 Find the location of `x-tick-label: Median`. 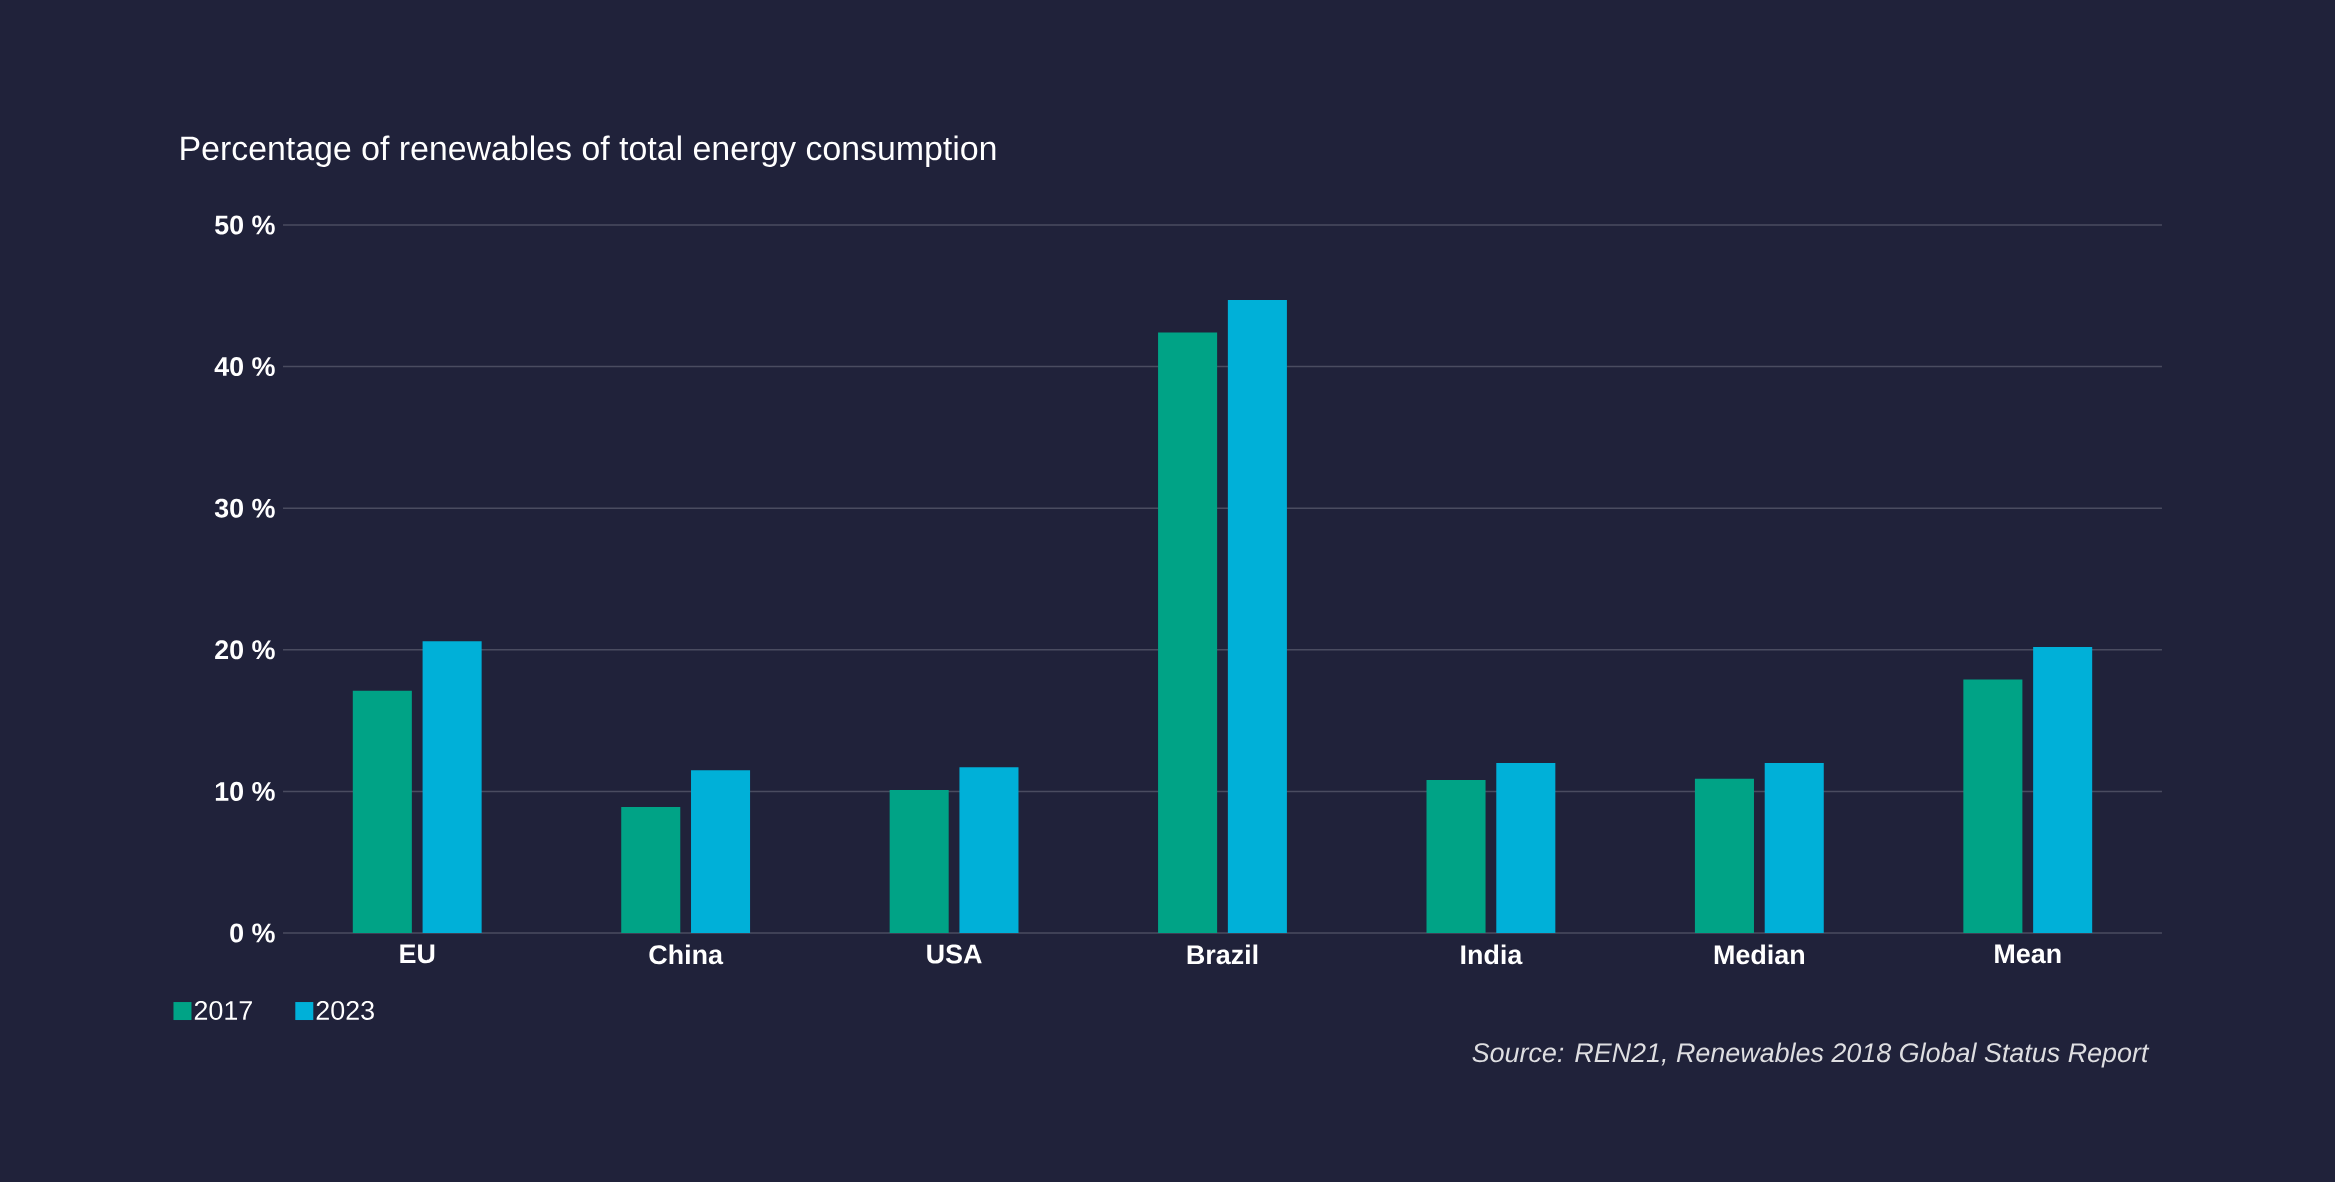

x-tick-label: Median is located at coordinates (1759, 954).